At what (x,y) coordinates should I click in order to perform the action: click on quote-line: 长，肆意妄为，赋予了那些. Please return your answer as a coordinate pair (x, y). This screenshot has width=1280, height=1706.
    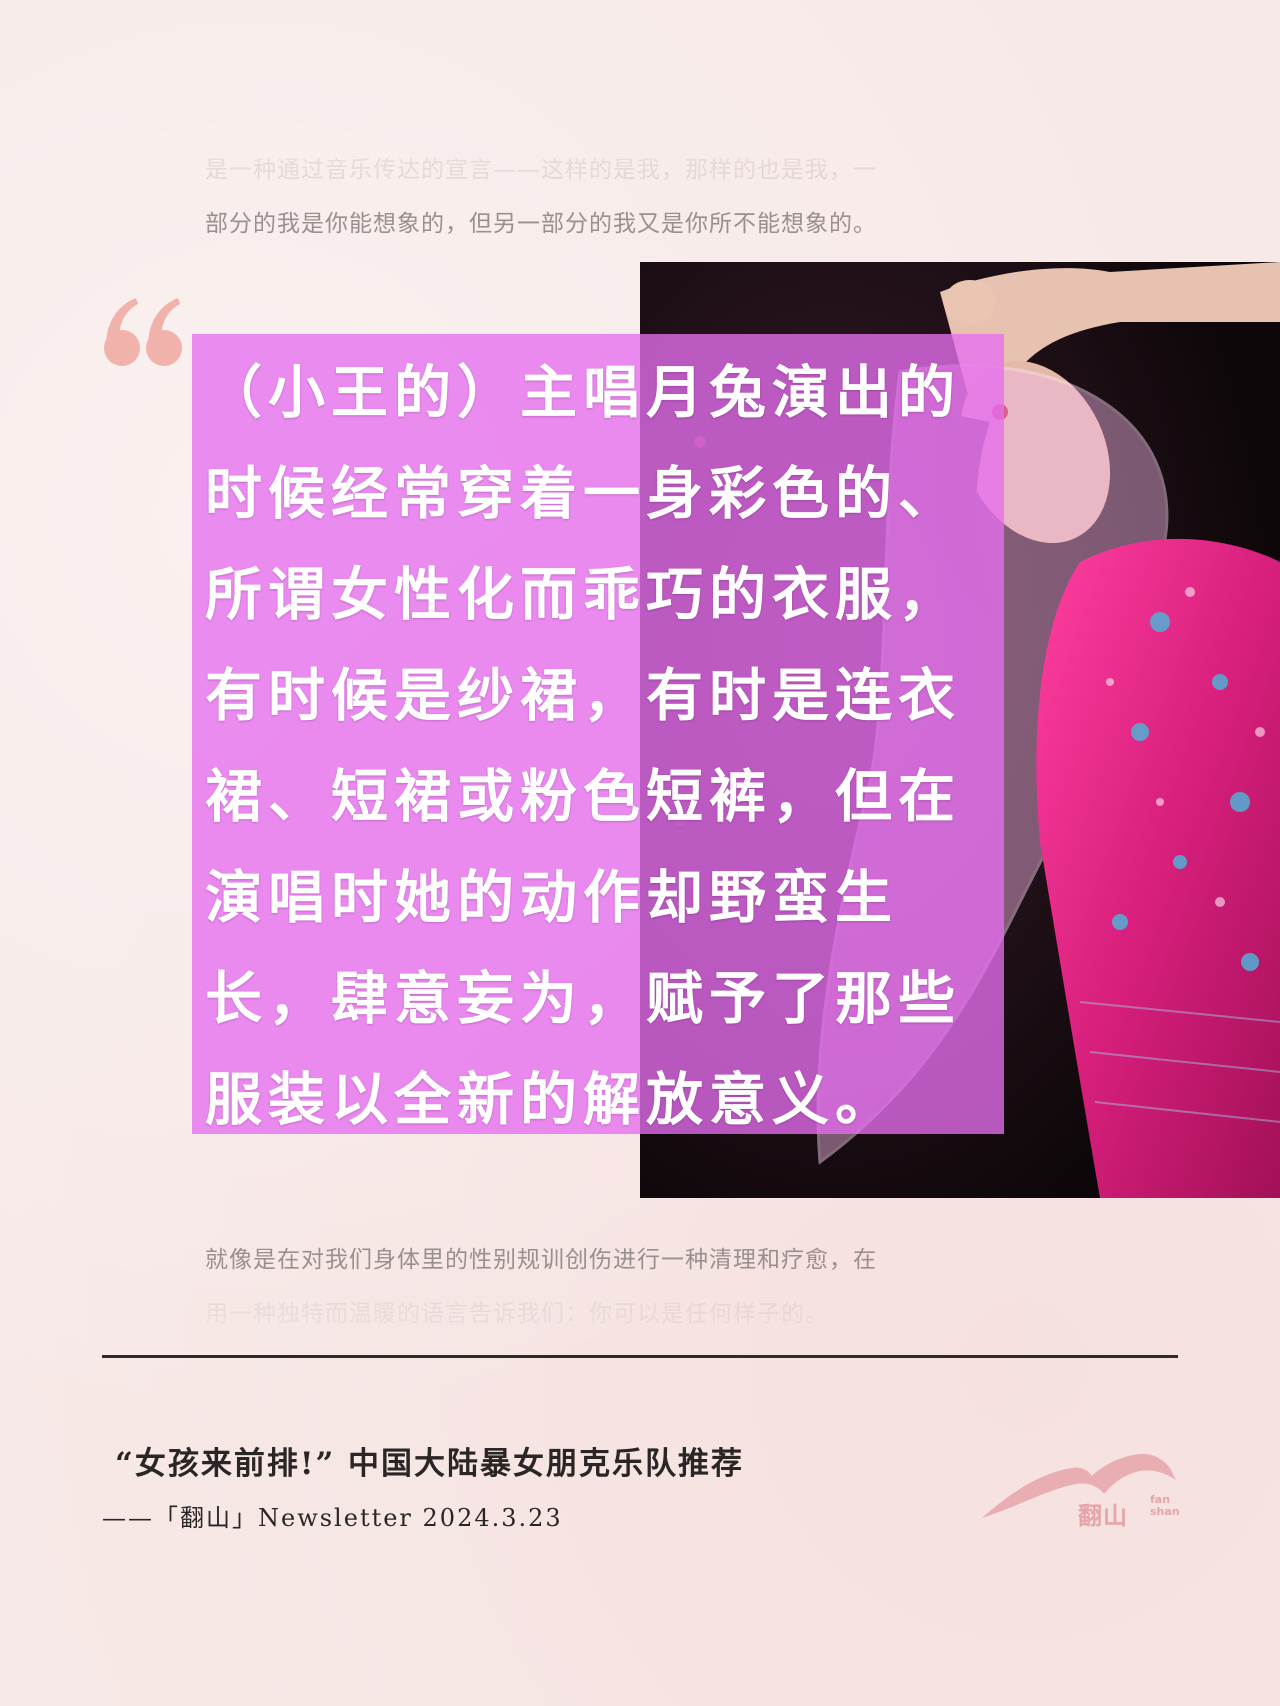
    Looking at the image, I should click on (583, 998).